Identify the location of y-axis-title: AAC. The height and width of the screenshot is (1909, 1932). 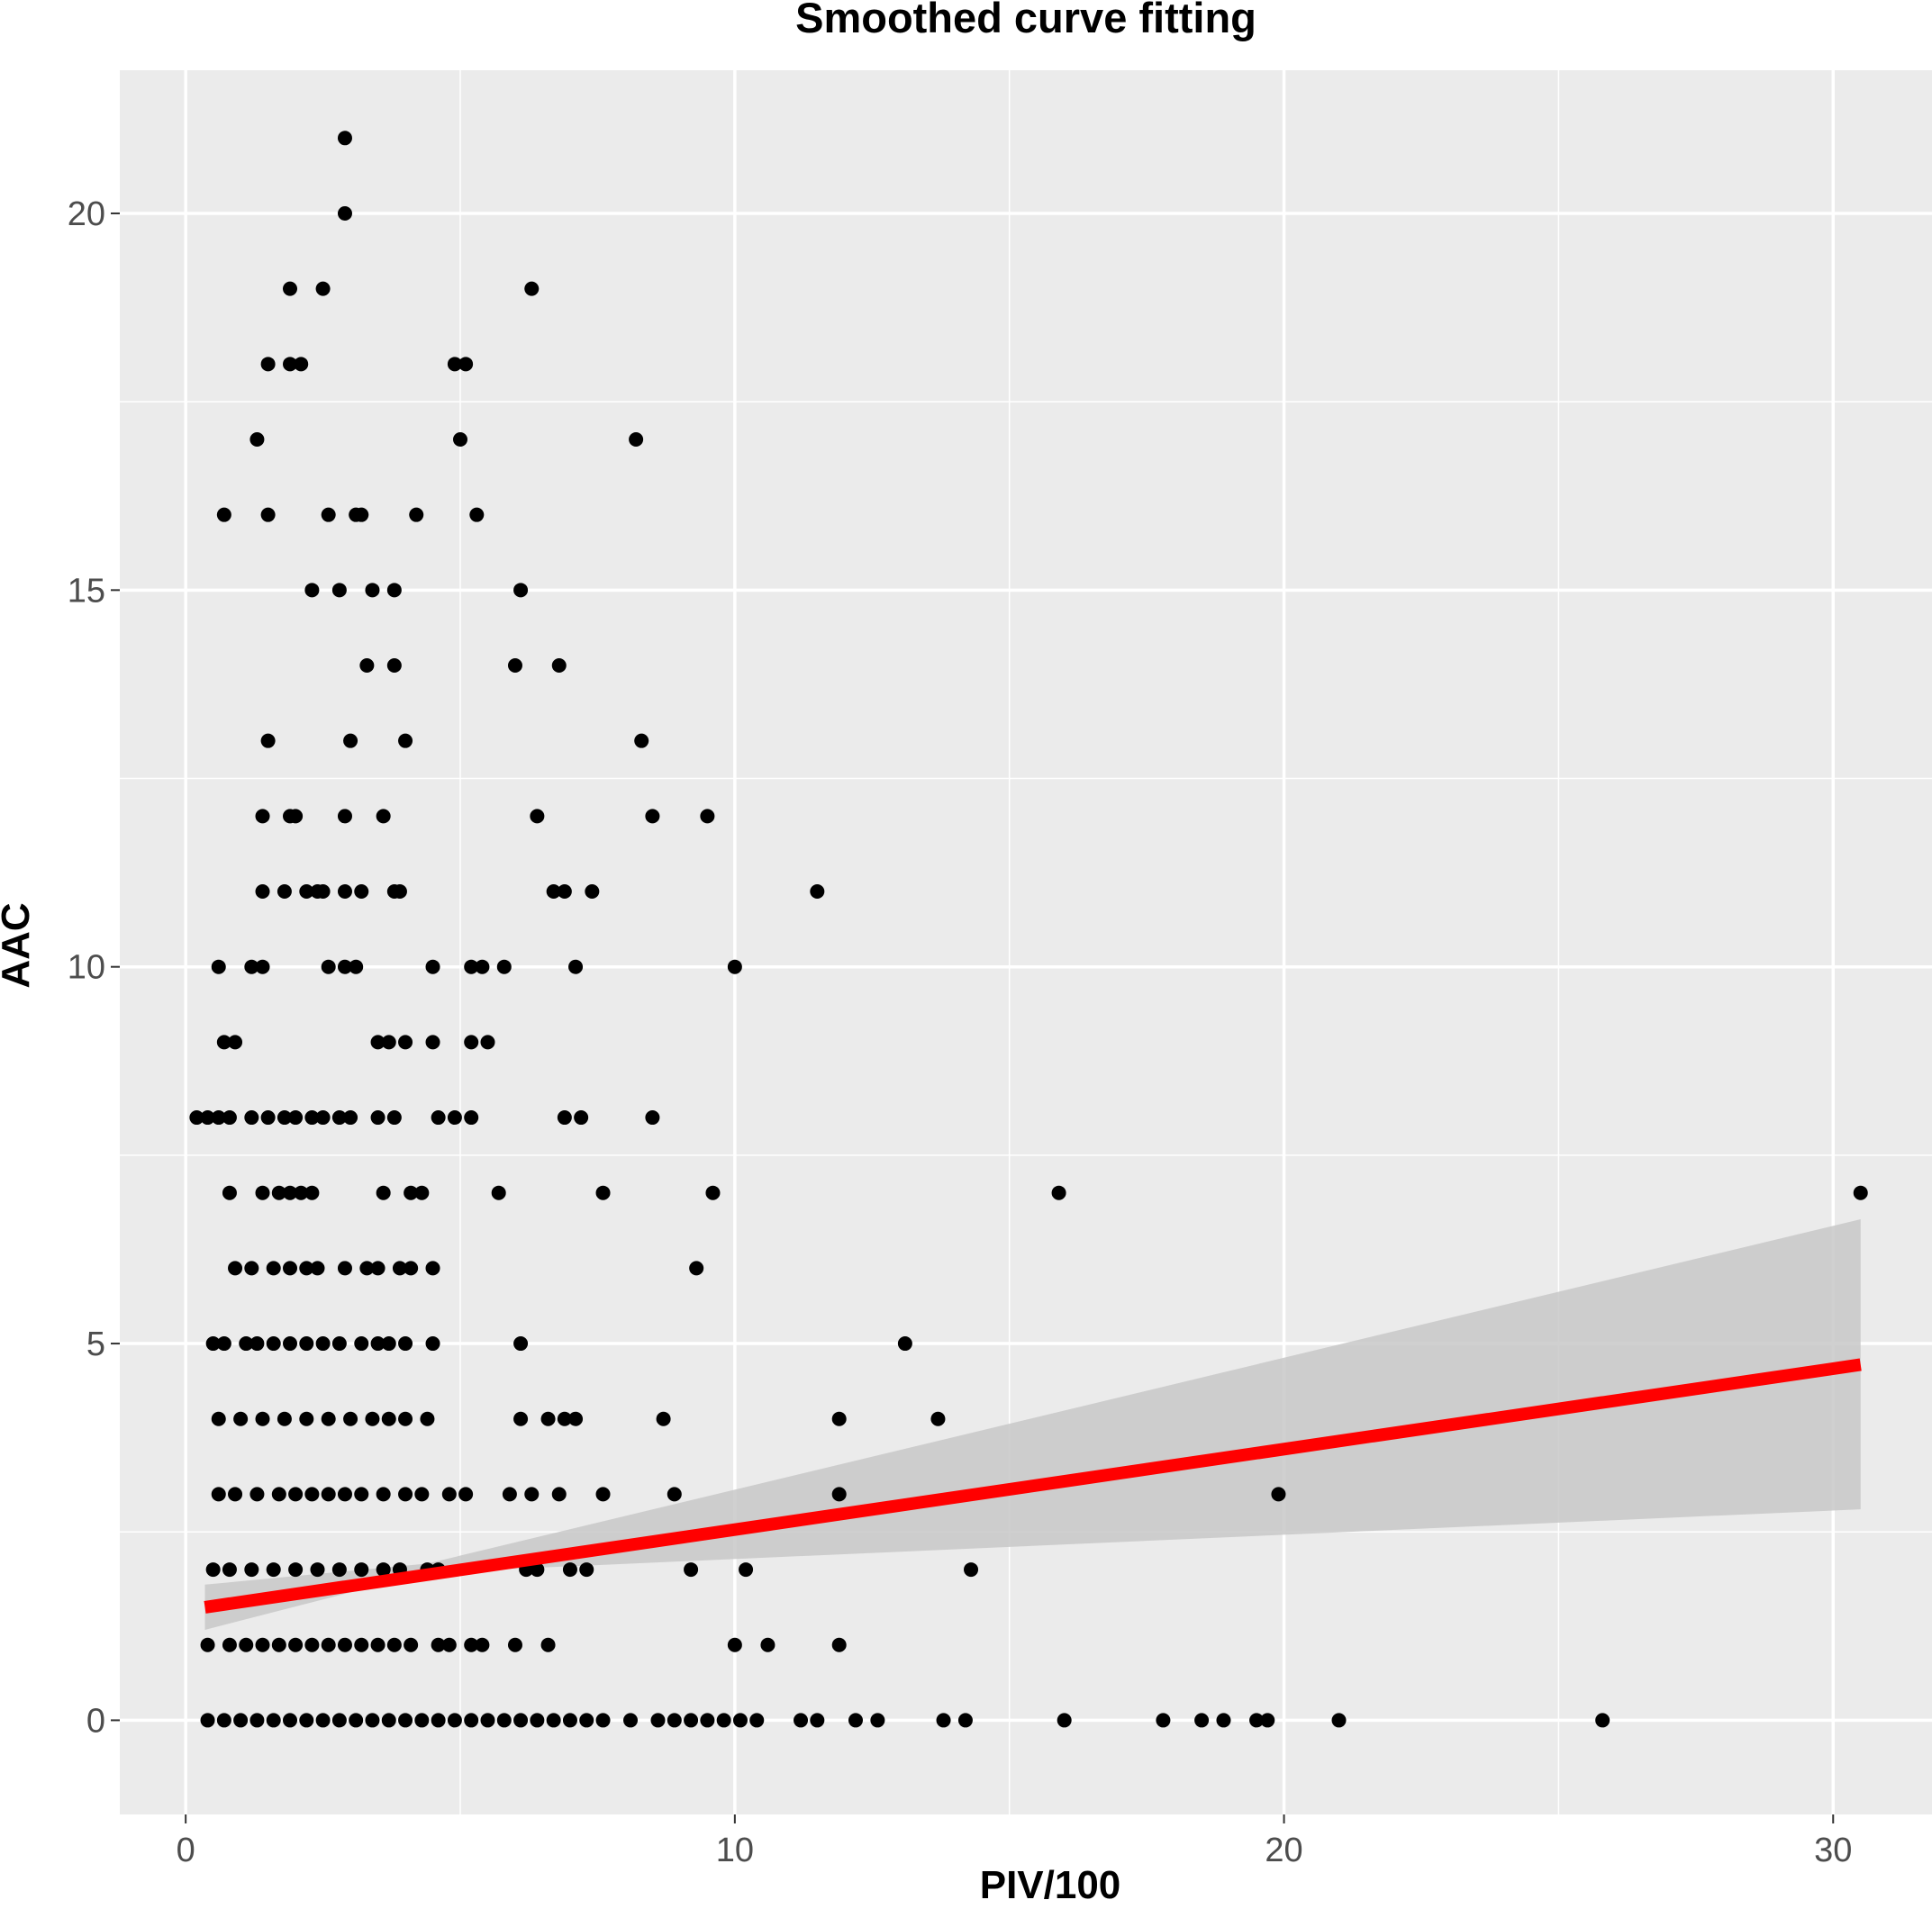
(19, 945).